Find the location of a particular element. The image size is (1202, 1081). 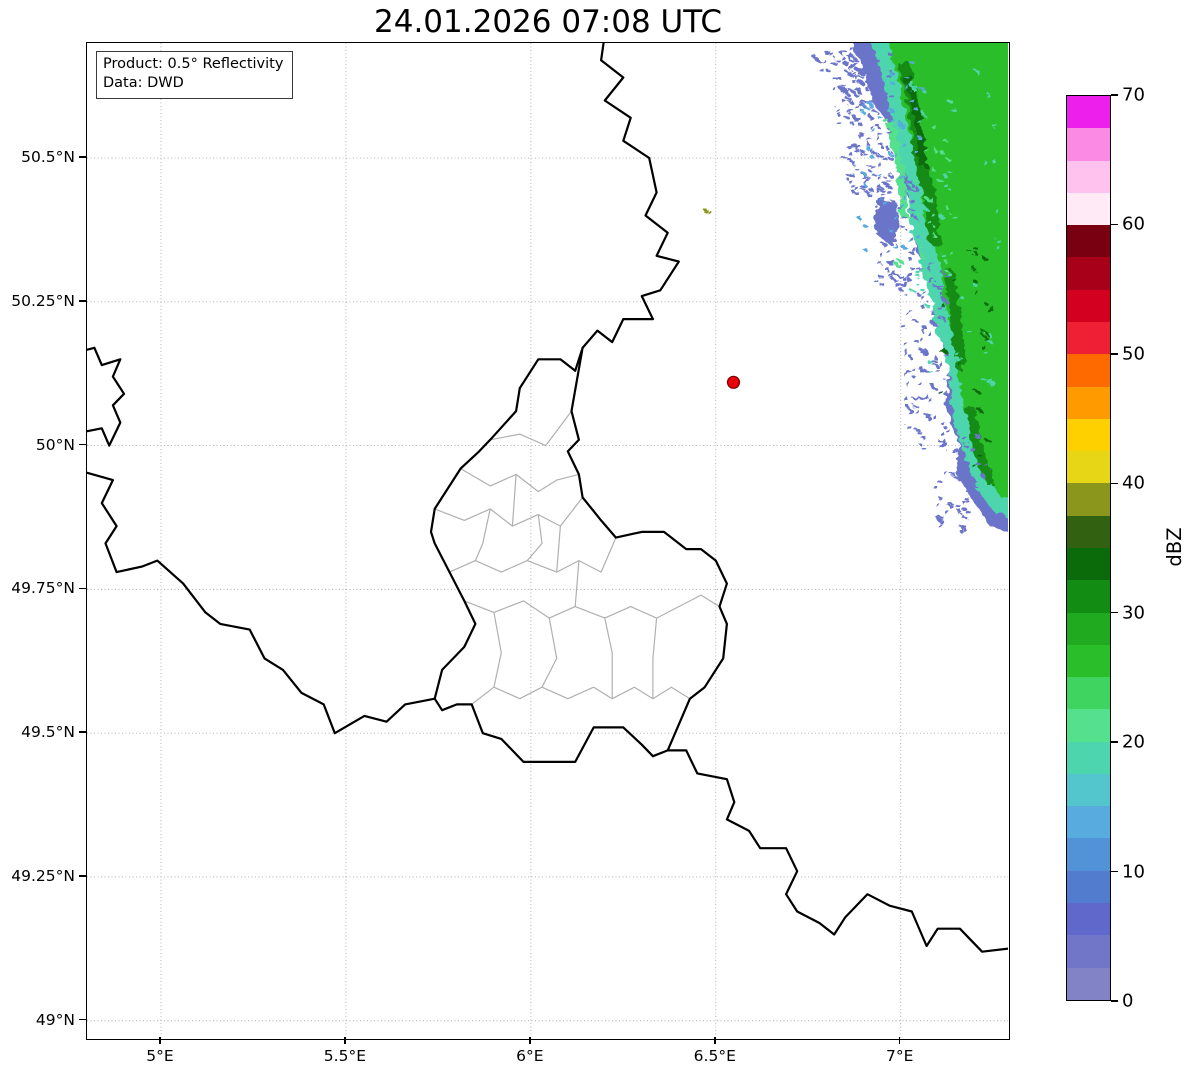

x-tick-label: 6°E is located at coordinates (530, 1056).